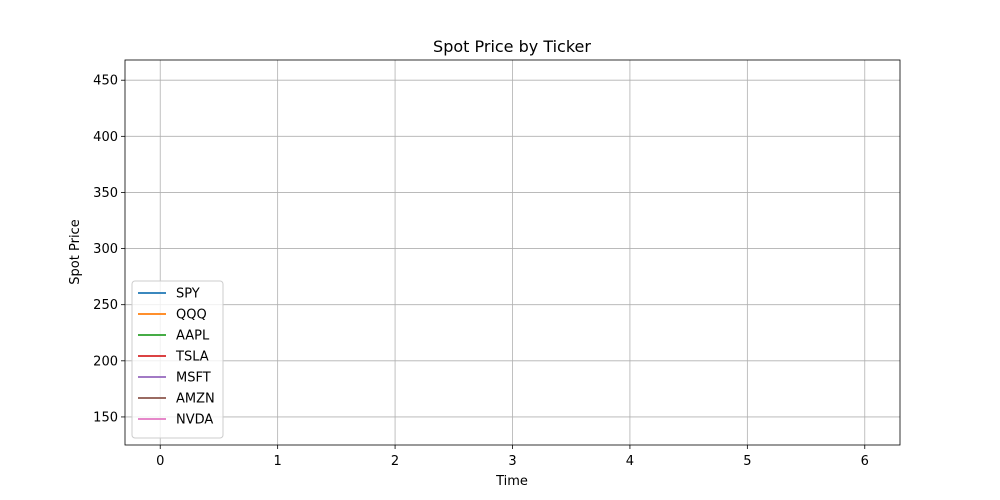  What do you see at coordinates (865, 461) in the screenshot?
I see `x-tick-label: 6` at bounding box center [865, 461].